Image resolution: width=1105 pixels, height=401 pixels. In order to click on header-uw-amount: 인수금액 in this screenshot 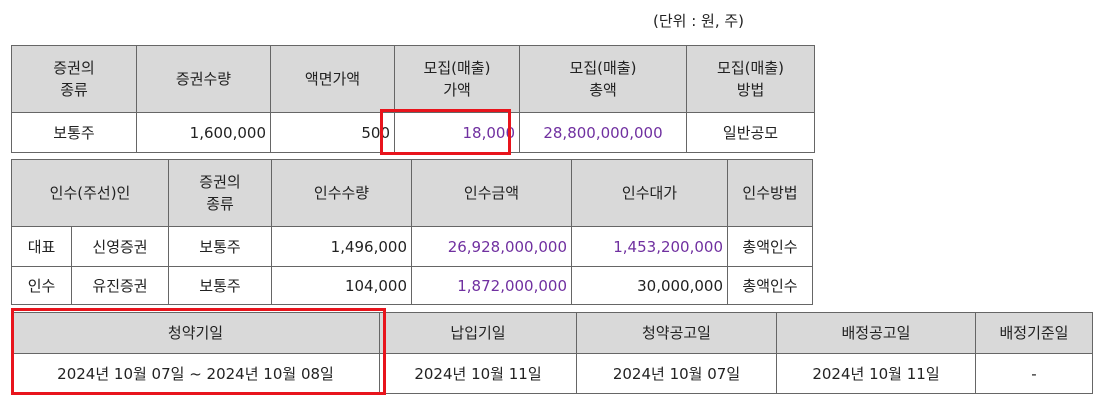, I will do `click(491, 193)`.